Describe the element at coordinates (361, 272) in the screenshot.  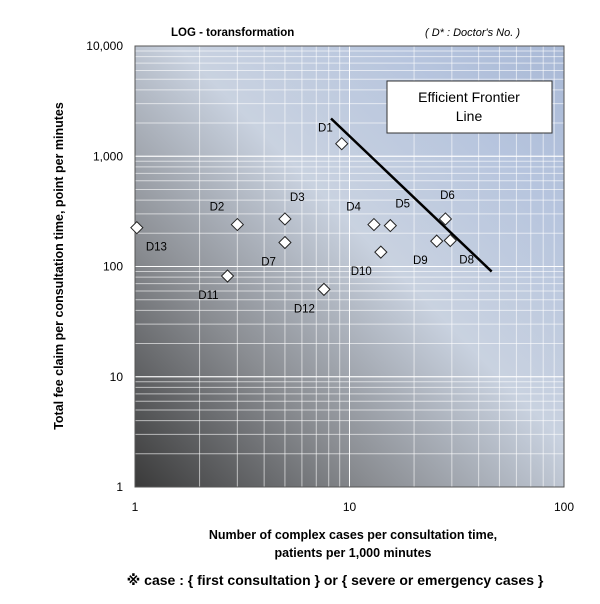
I see `point-label-d10: D10` at that location.